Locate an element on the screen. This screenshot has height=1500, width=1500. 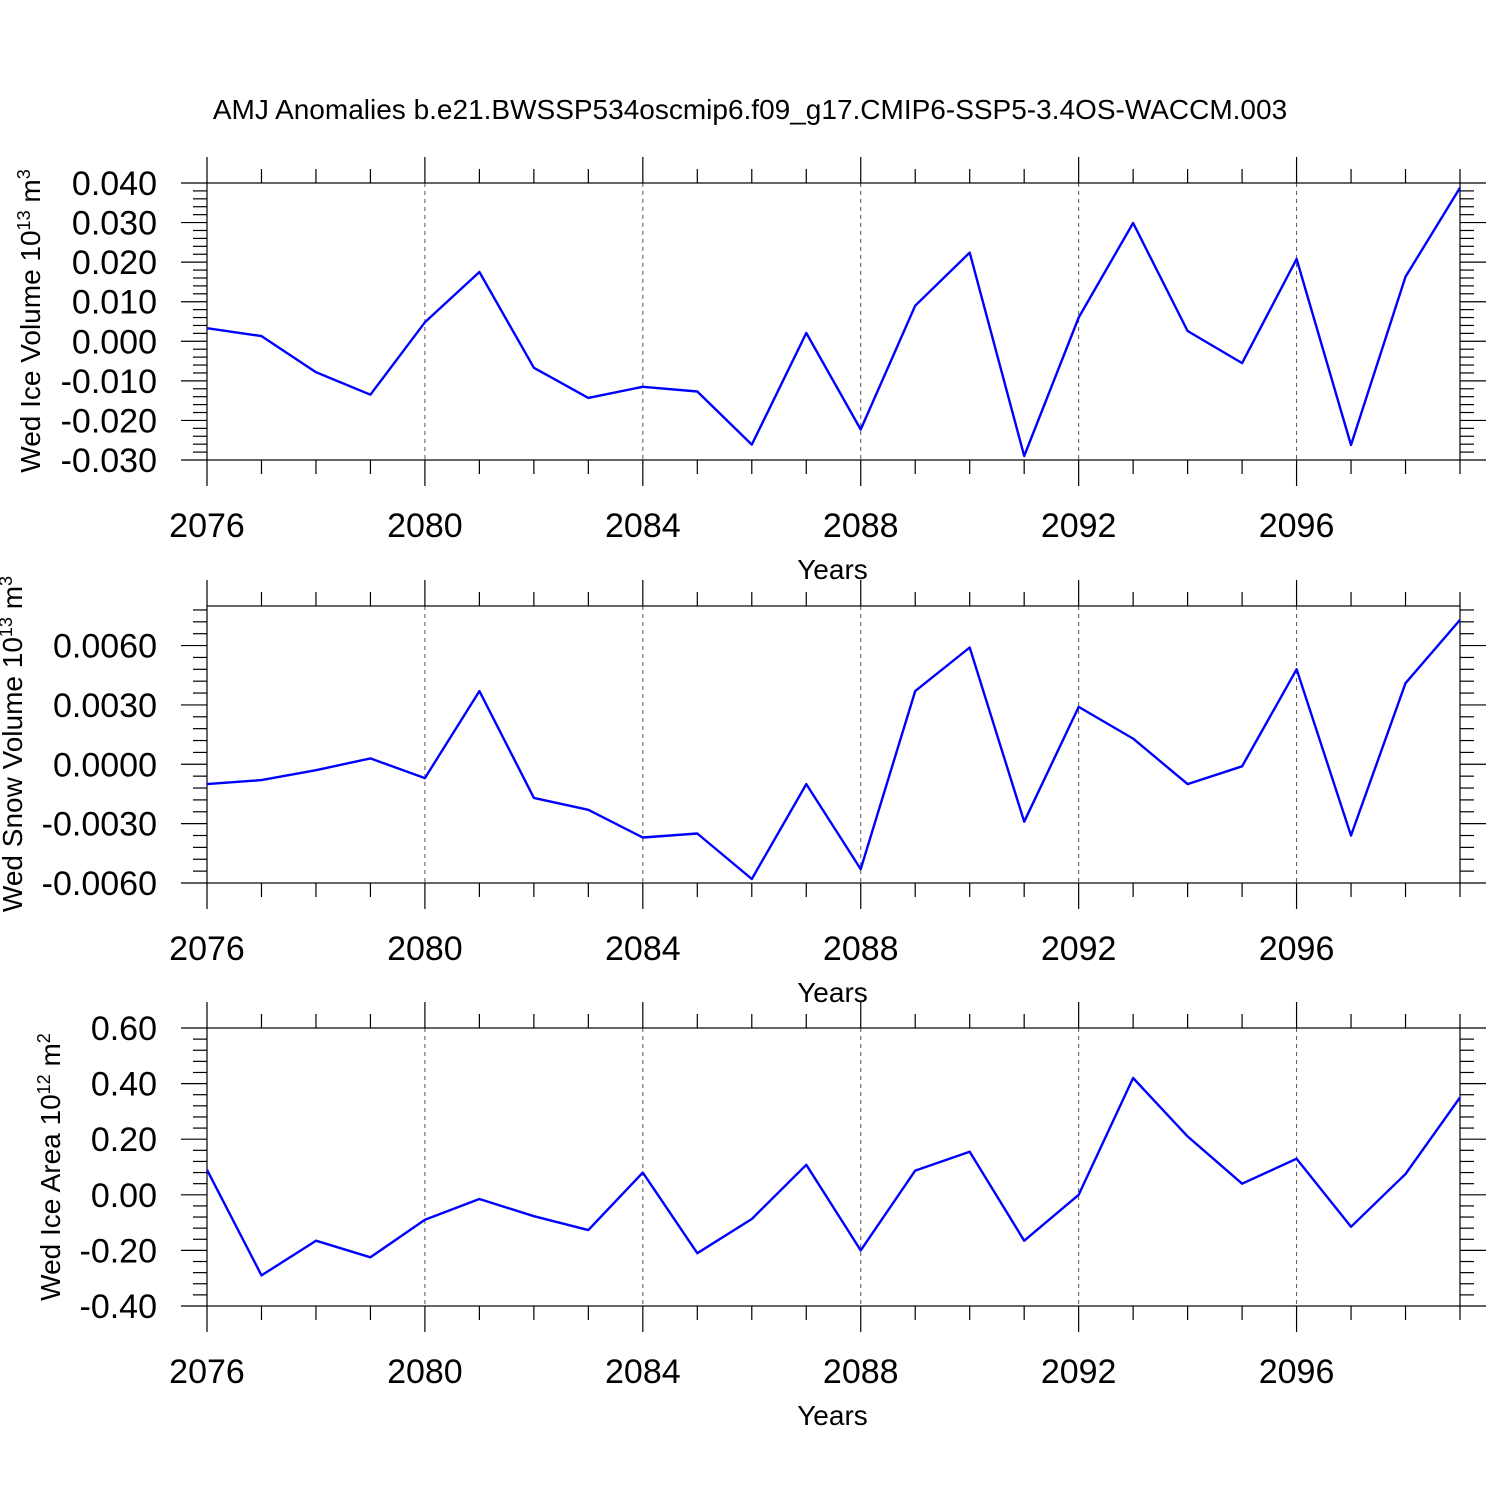
ice-area-series-line is located at coordinates (833, 1176).